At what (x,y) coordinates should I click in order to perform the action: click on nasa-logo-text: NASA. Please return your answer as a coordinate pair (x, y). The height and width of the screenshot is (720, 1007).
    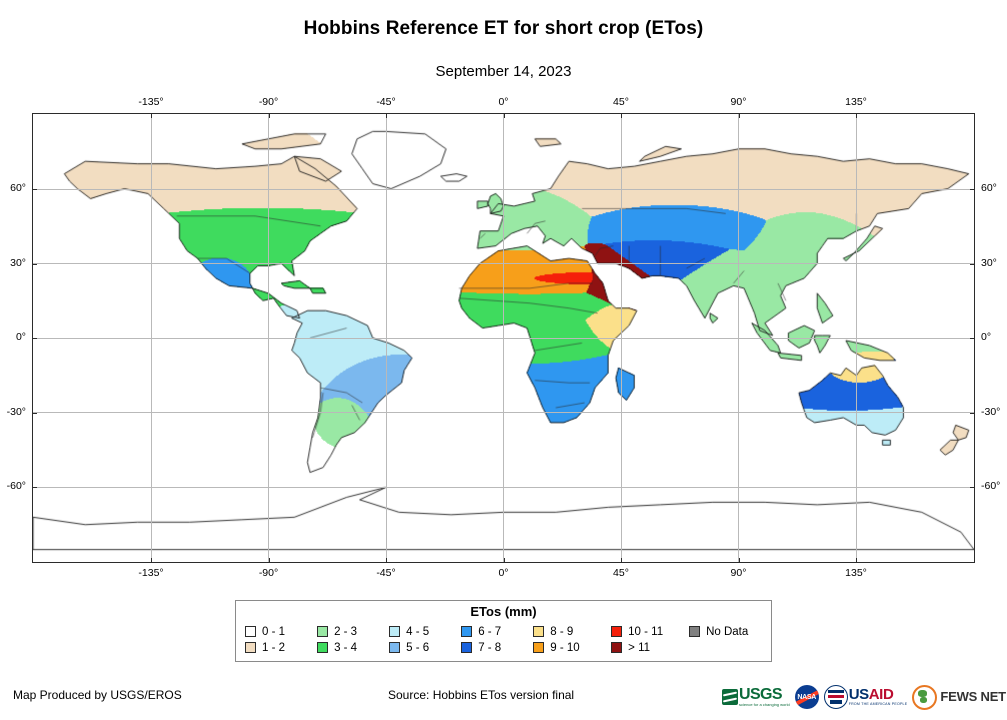
    Looking at the image, I should click on (807, 697).